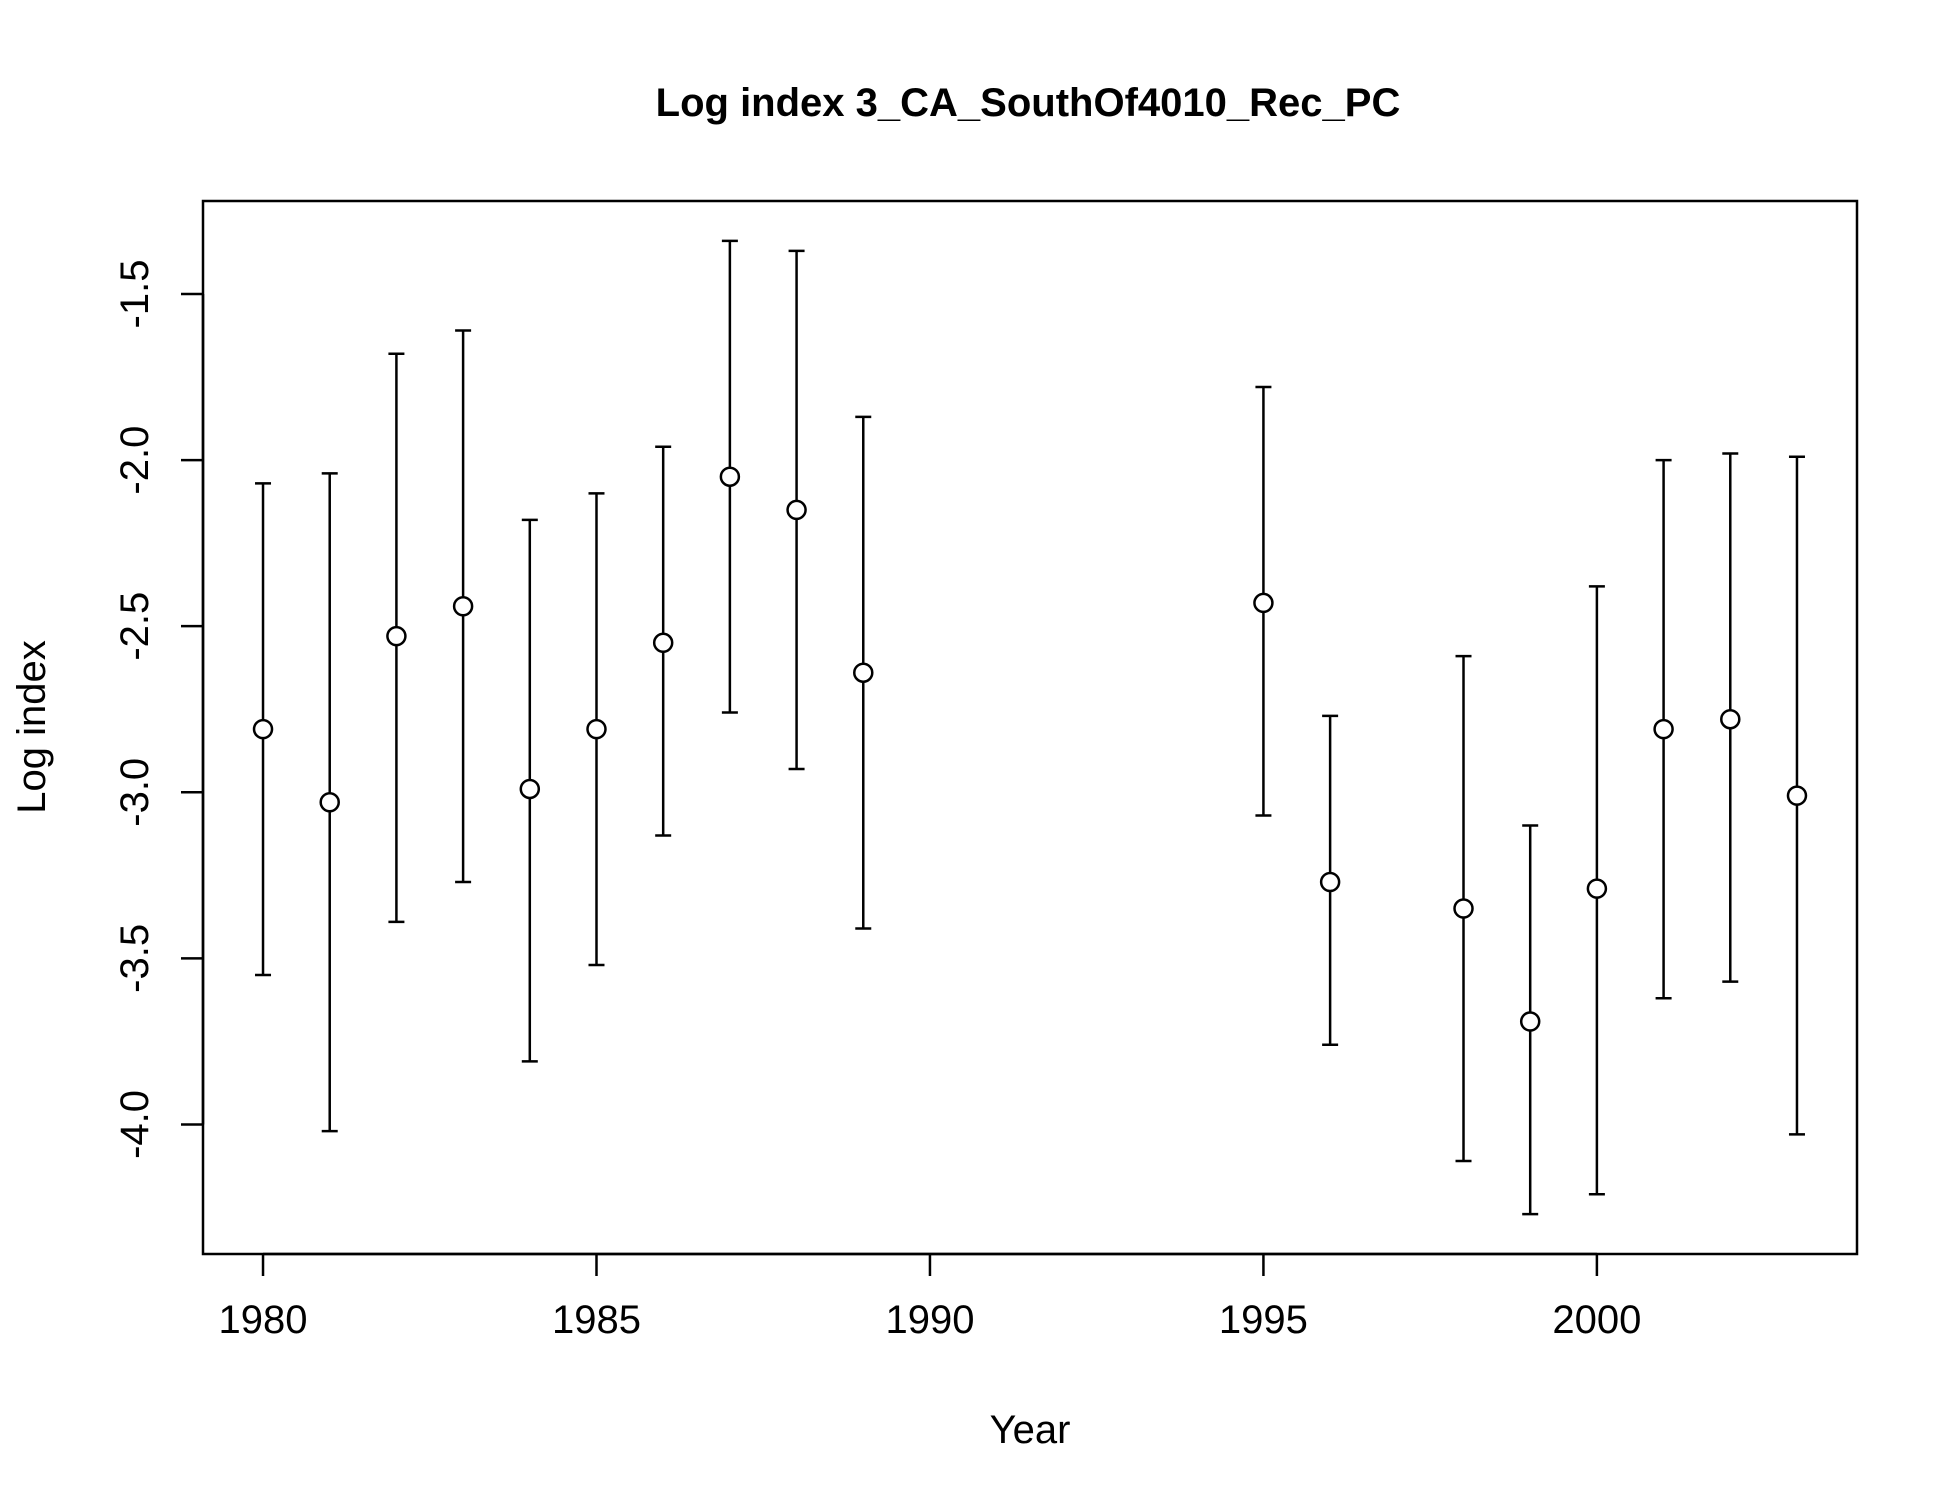 Image resolution: width=1950 pixels, height=1500 pixels. I want to click on x-tick-label: 1995, so click(1263, 1320).